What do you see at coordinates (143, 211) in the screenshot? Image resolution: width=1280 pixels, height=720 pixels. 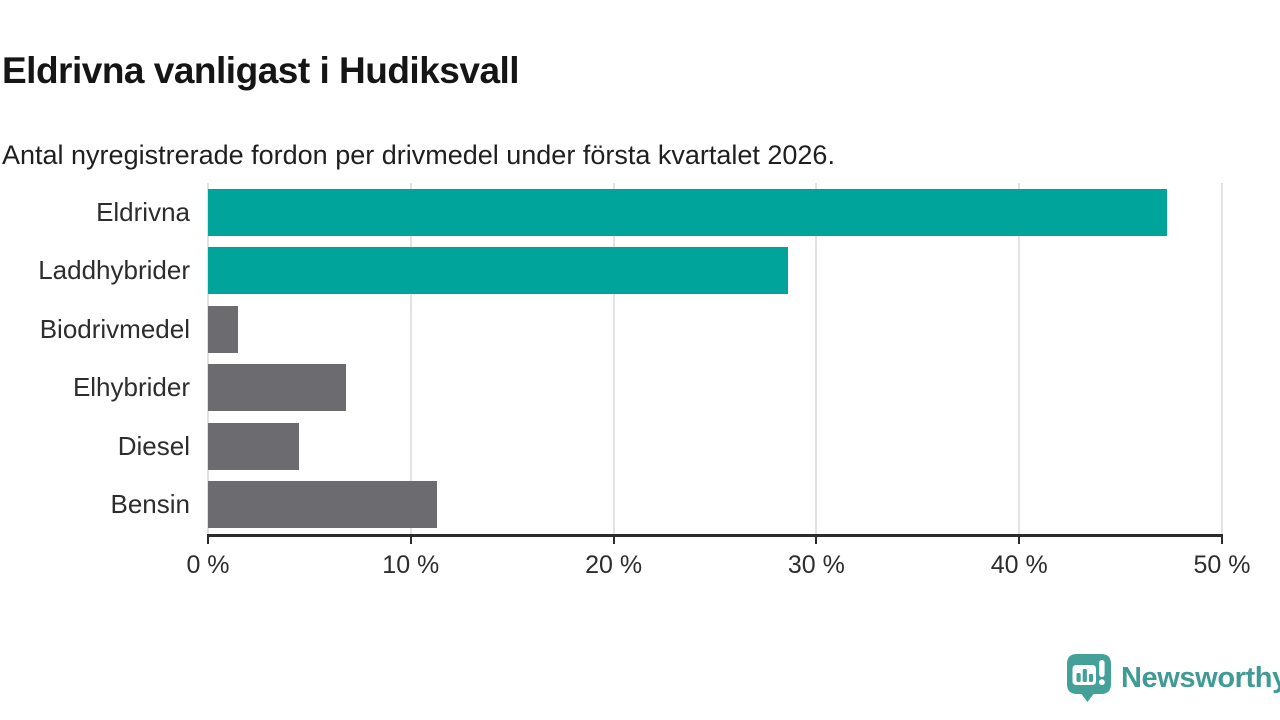 I see `category-label-eldrivna: Eldrivna` at bounding box center [143, 211].